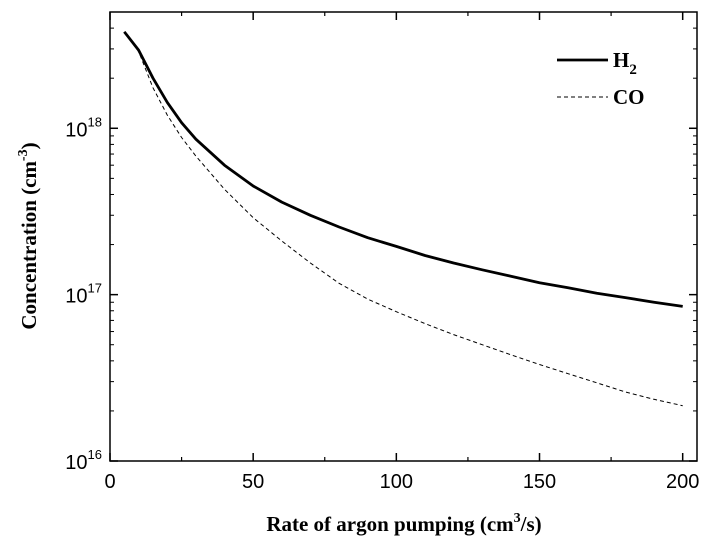 The width and height of the screenshot is (707, 539). Describe the element at coordinates (109, 482) in the screenshot. I see `x-tick-label: 0` at that location.